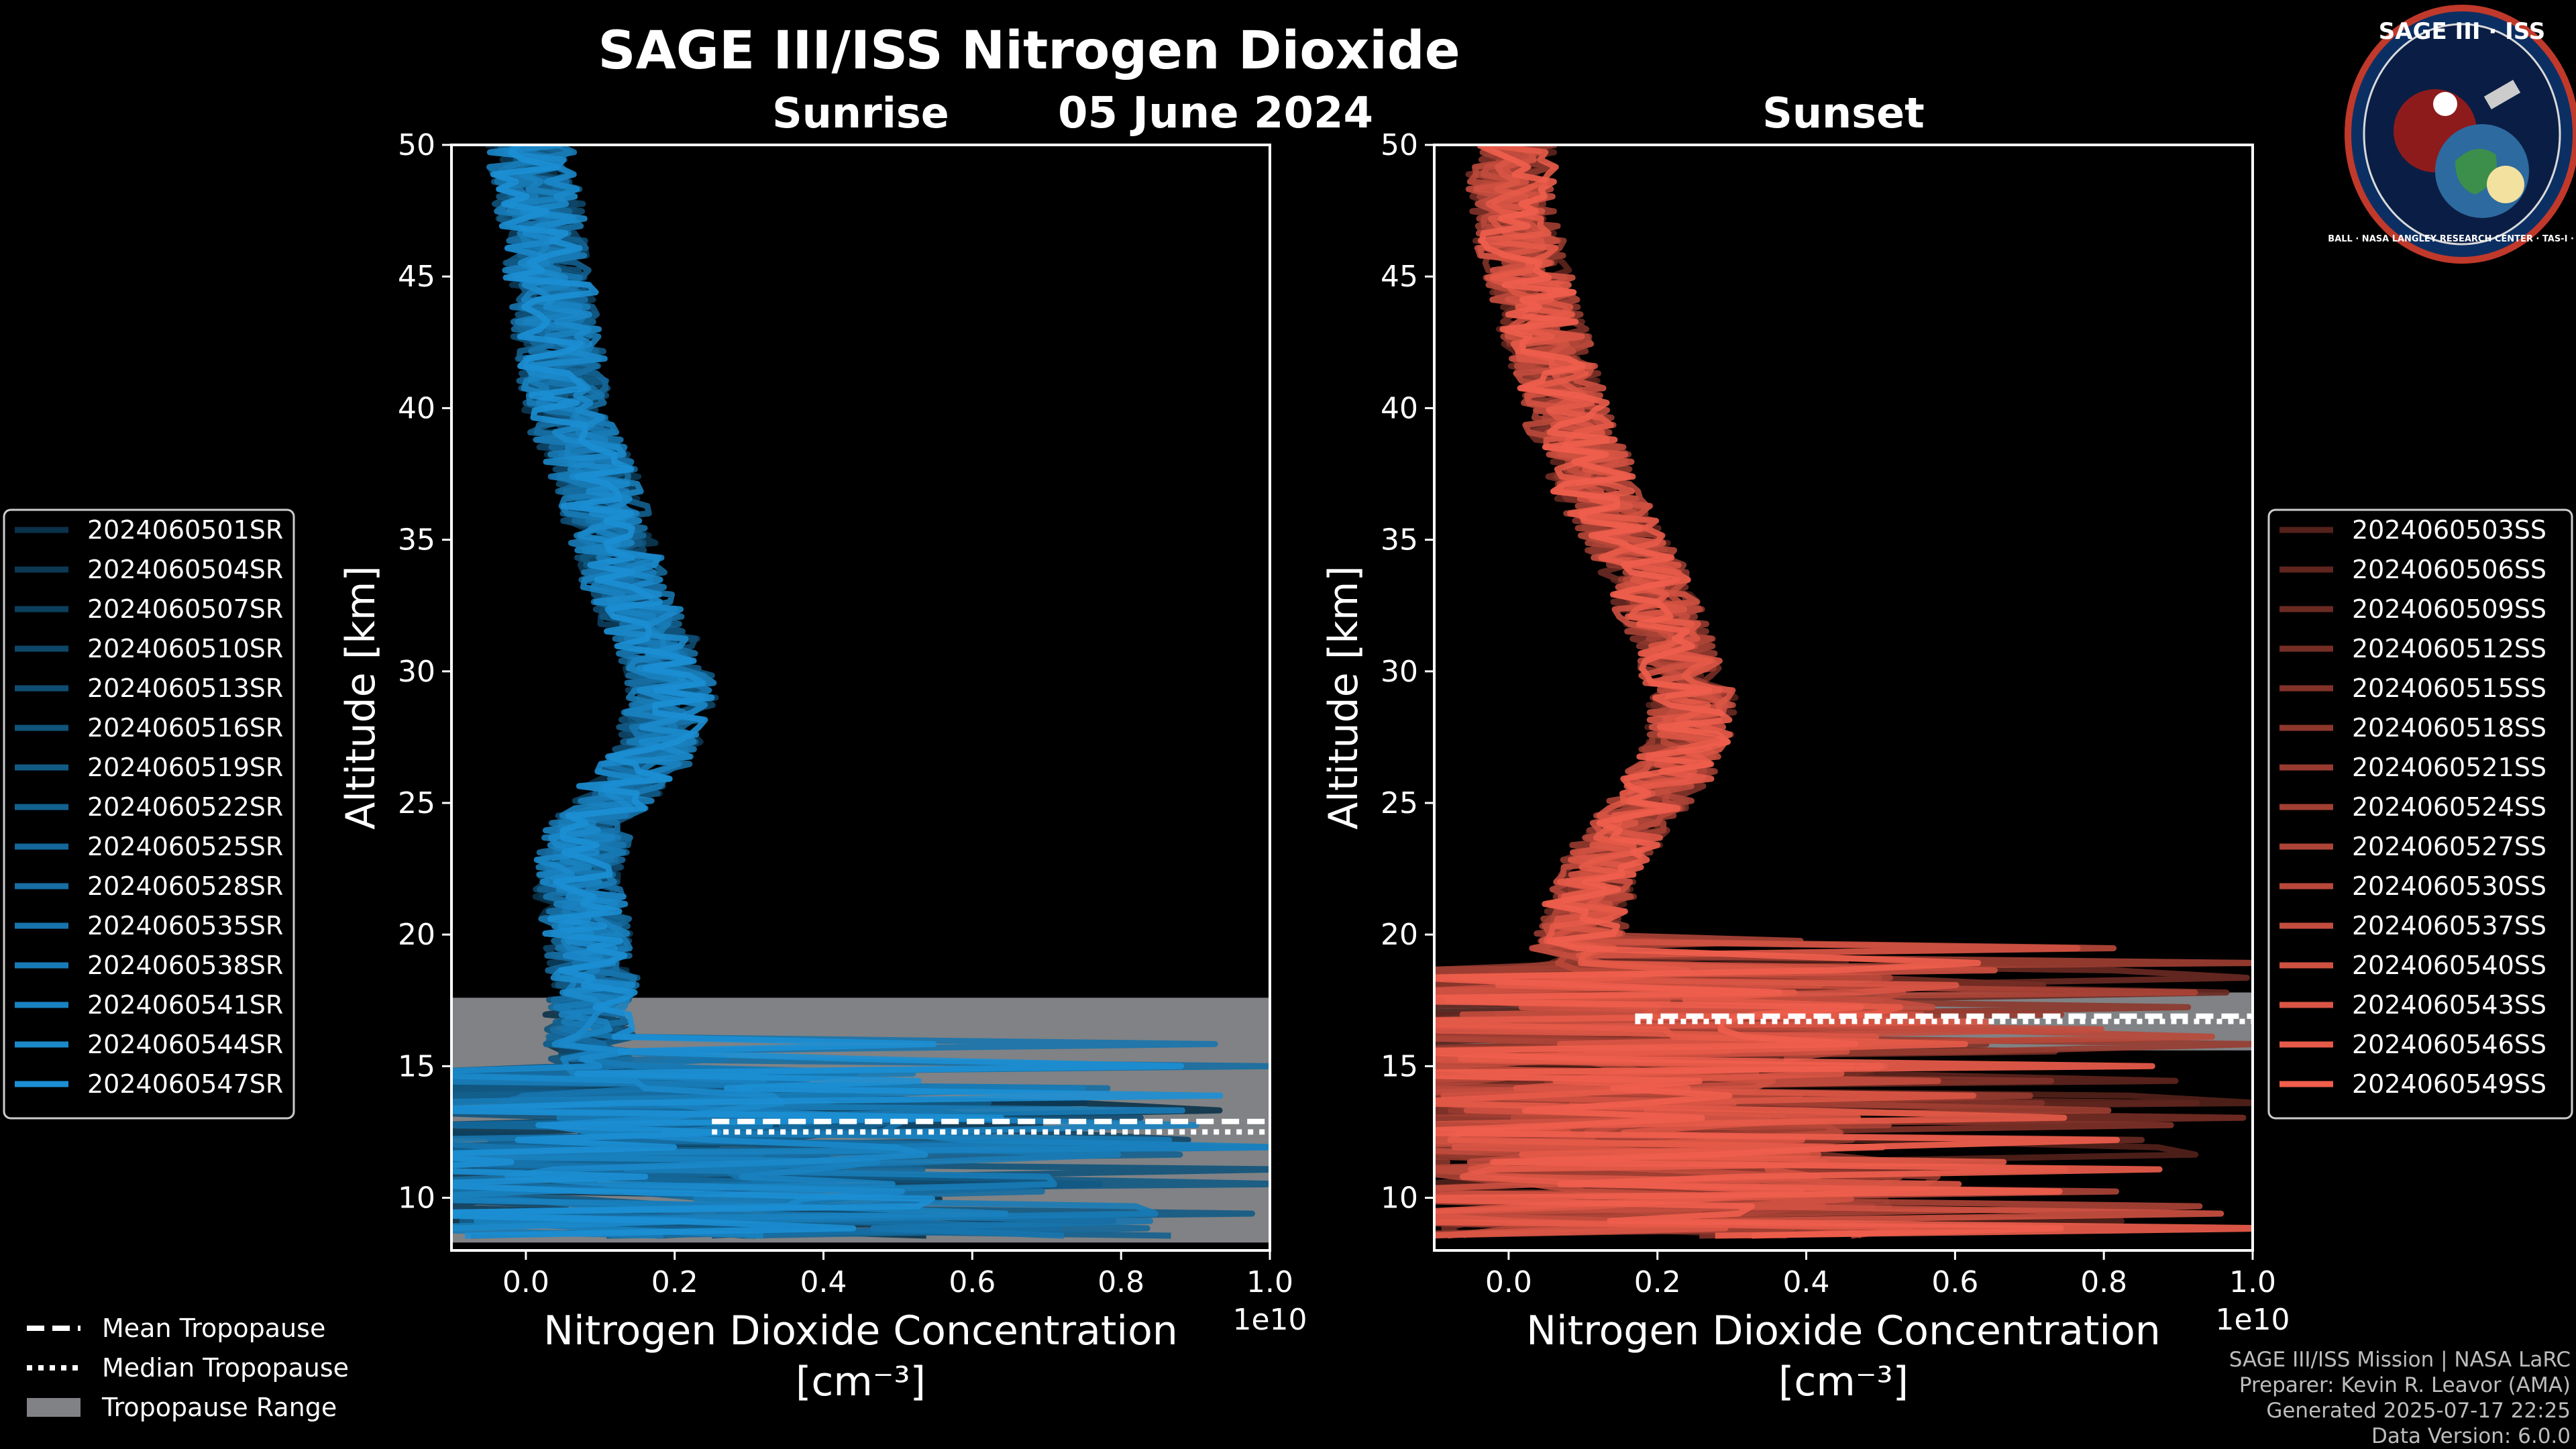 This screenshot has width=2576, height=1449. What do you see at coordinates (185, 1044) in the screenshot?
I see `legend-label: 2024060544SR` at bounding box center [185, 1044].